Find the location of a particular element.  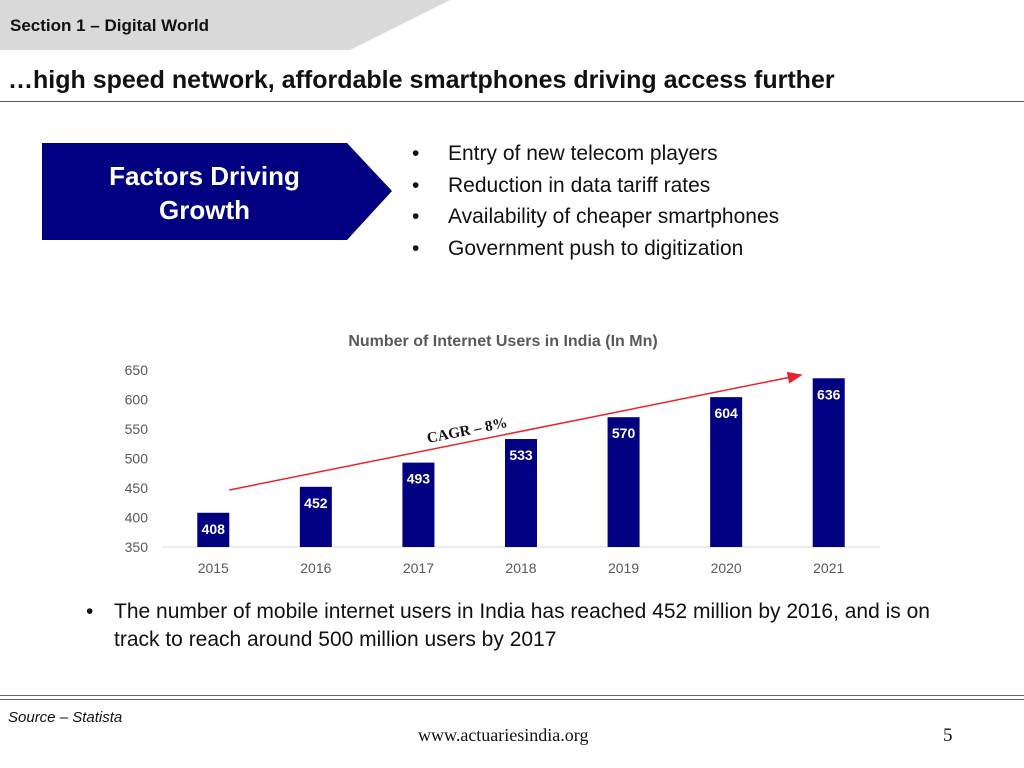

section-label: Section 1 – Digital World is located at coordinates (109, 25).